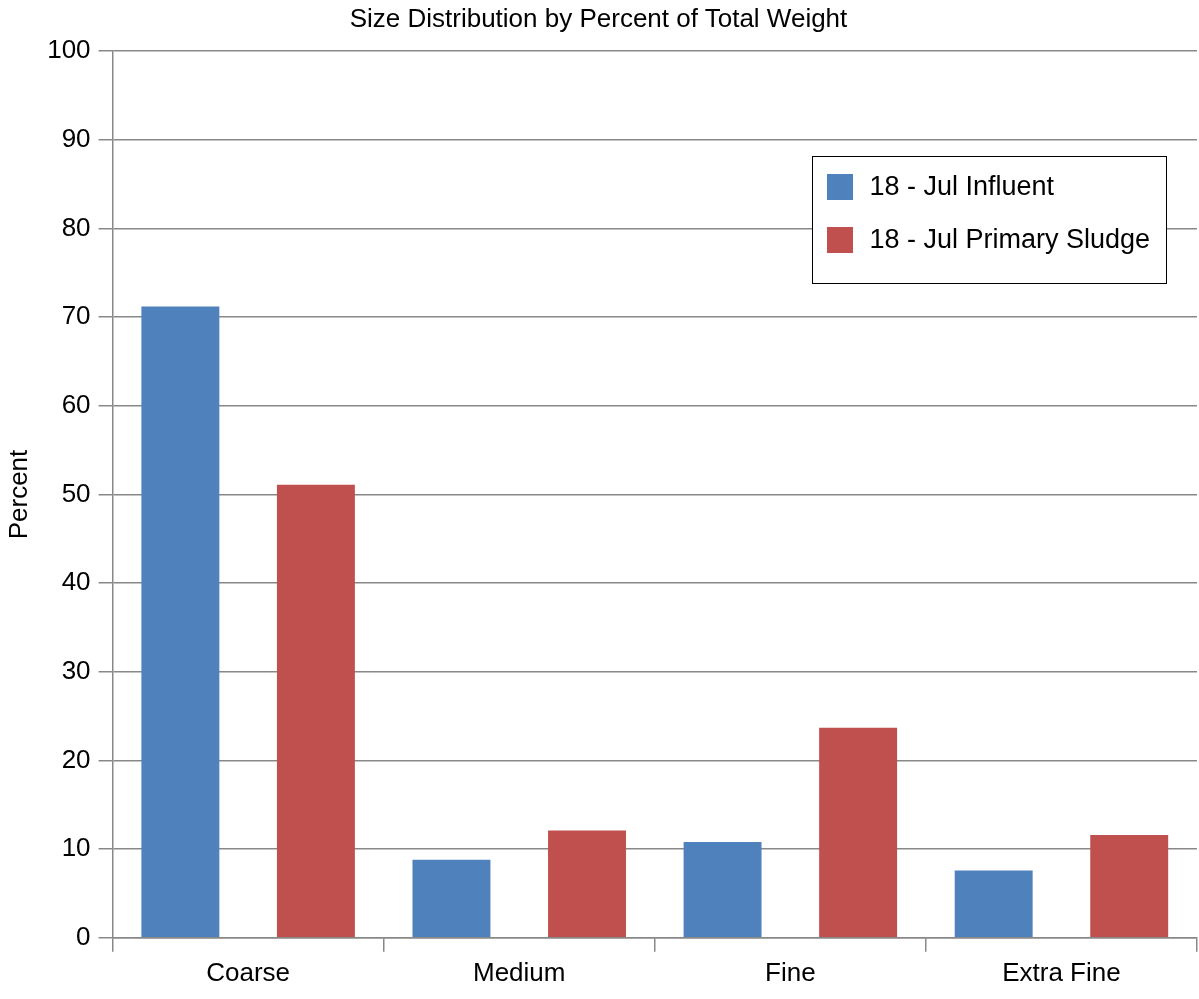  I want to click on y-tick-label: 100, so click(69, 49).